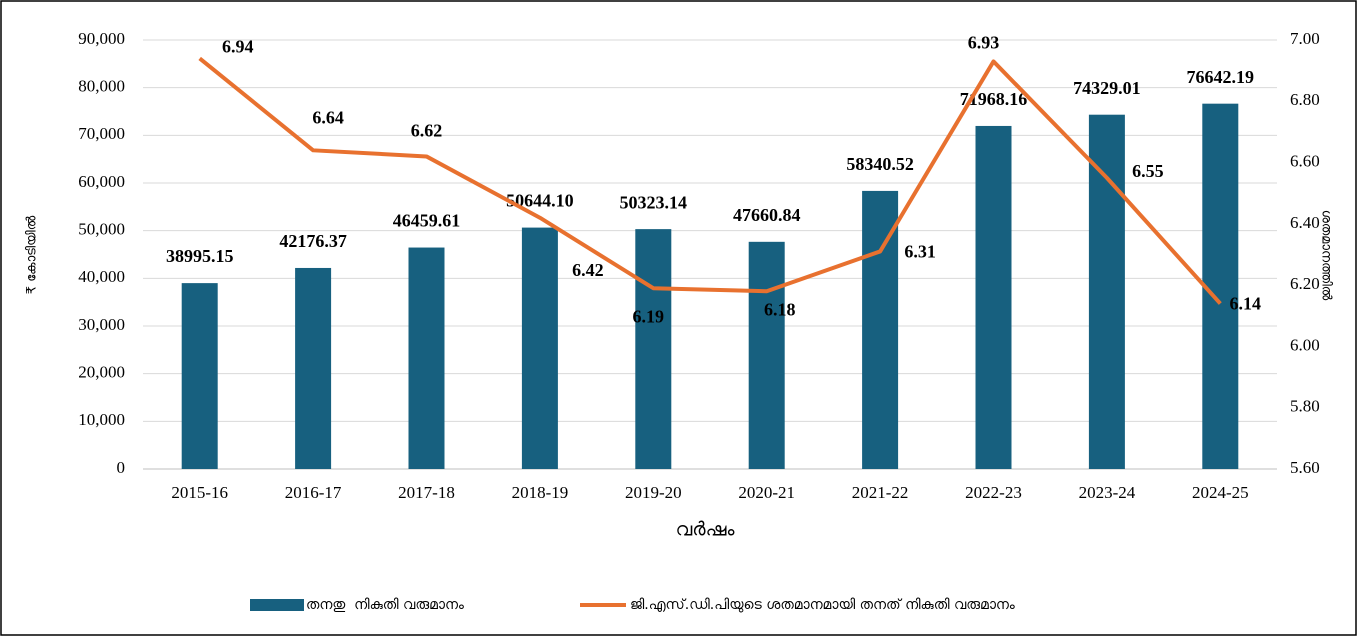 Image resolution: width=1358 pixels, height=637 pixels. I want to click on bar-value-label: 74329.01, so click(1107, 88).